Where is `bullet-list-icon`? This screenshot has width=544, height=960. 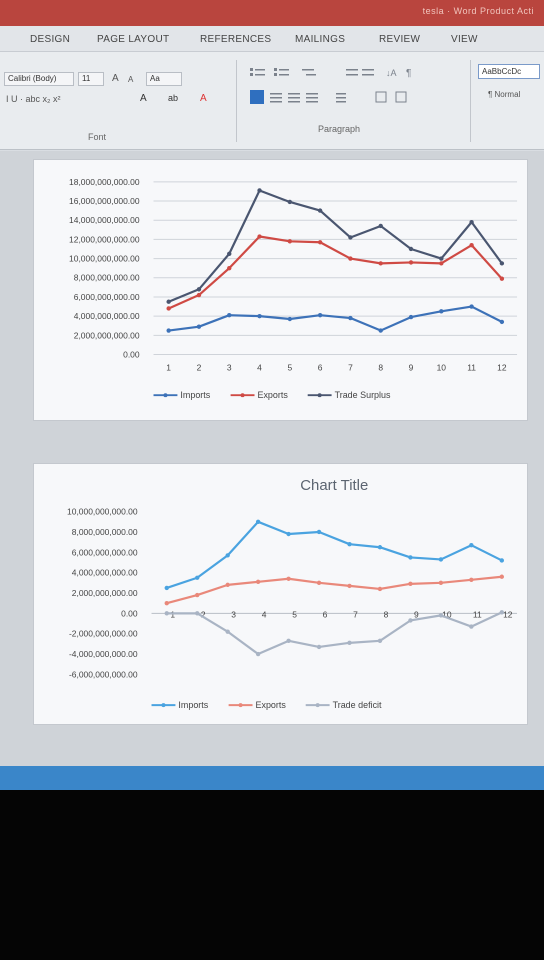 bullet-list-icon is located at coordinates (257, 72).